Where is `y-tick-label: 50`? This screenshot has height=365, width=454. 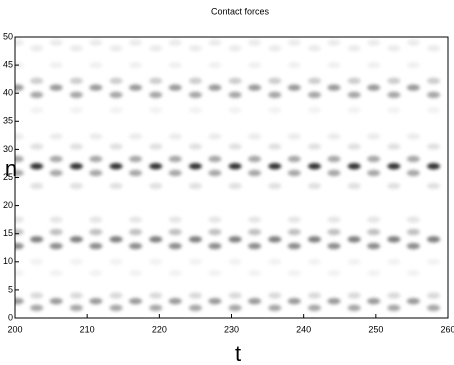 y-tick-label: 50 is located at coordinates (8, 36).